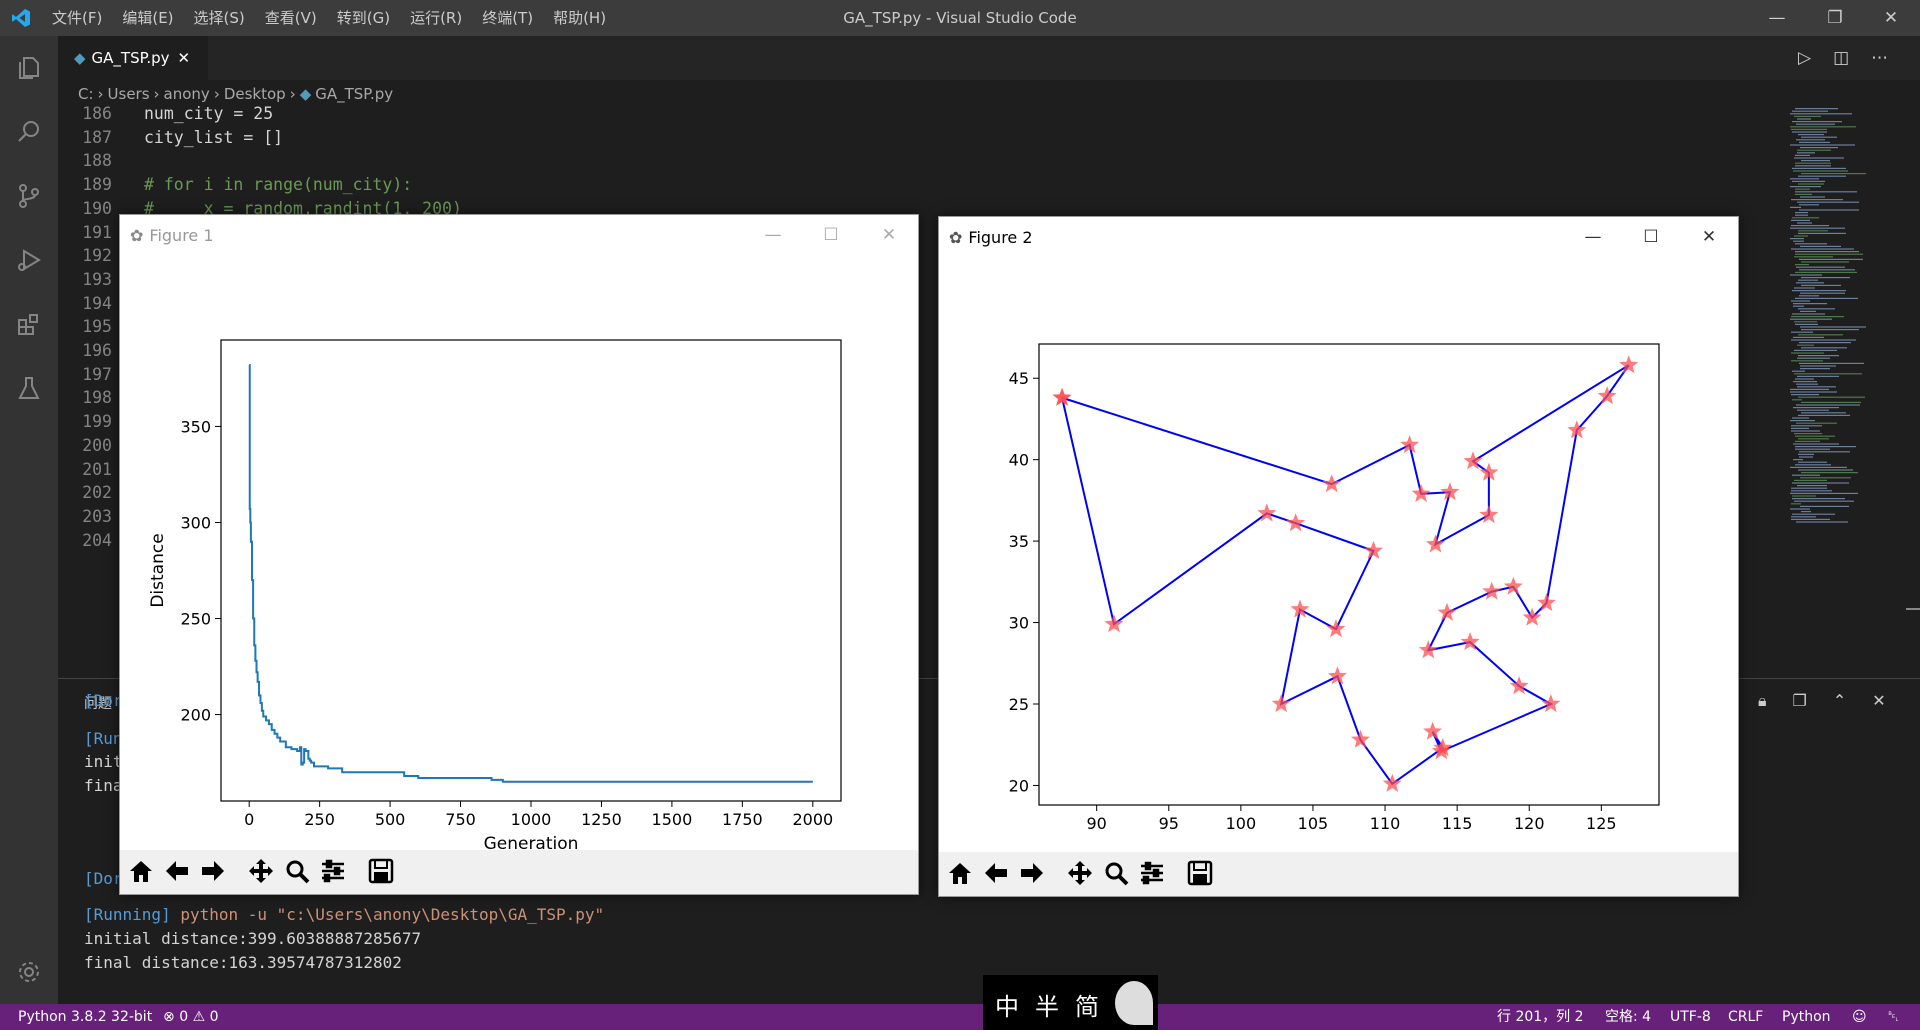 The height and width of the screenshot is (1030, 1920). I want to click on figure-1-close-icon: ✕, so click(889, 235).